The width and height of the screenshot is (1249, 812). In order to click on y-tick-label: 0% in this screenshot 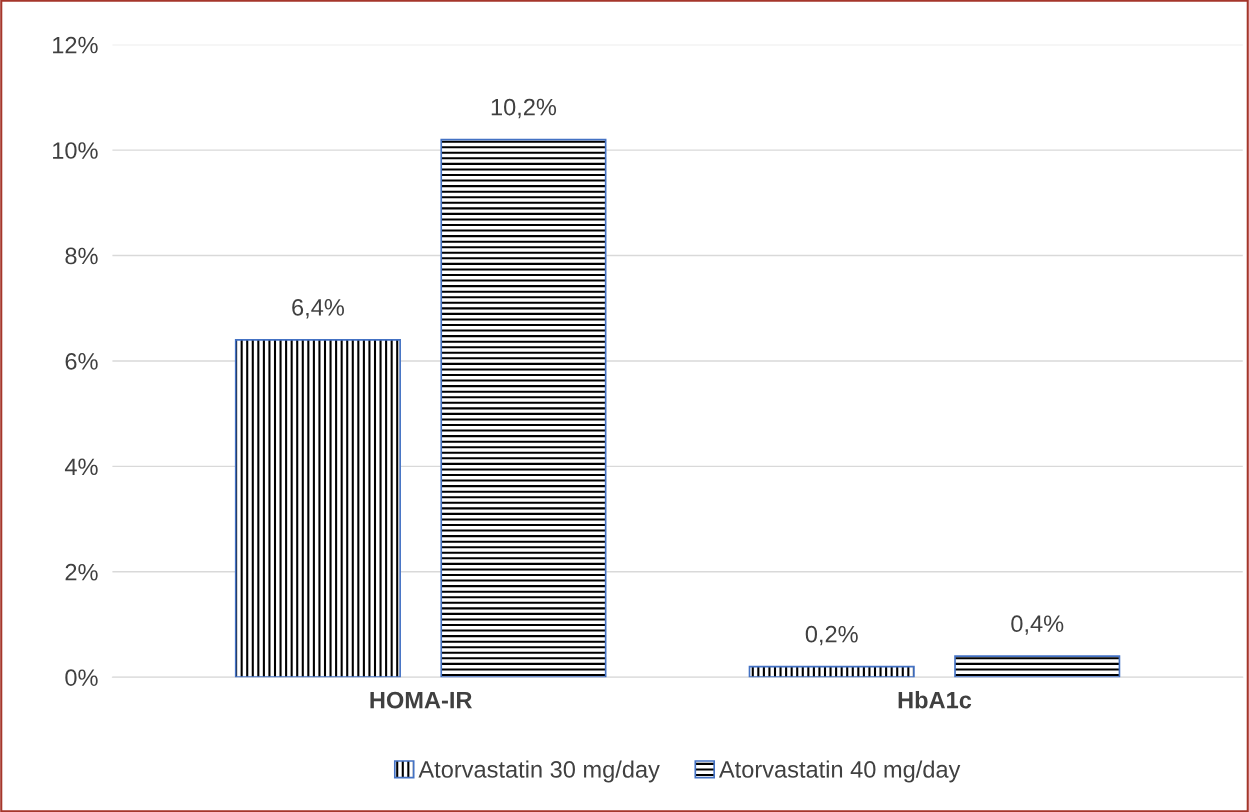, I will do `click(81, 677)`.